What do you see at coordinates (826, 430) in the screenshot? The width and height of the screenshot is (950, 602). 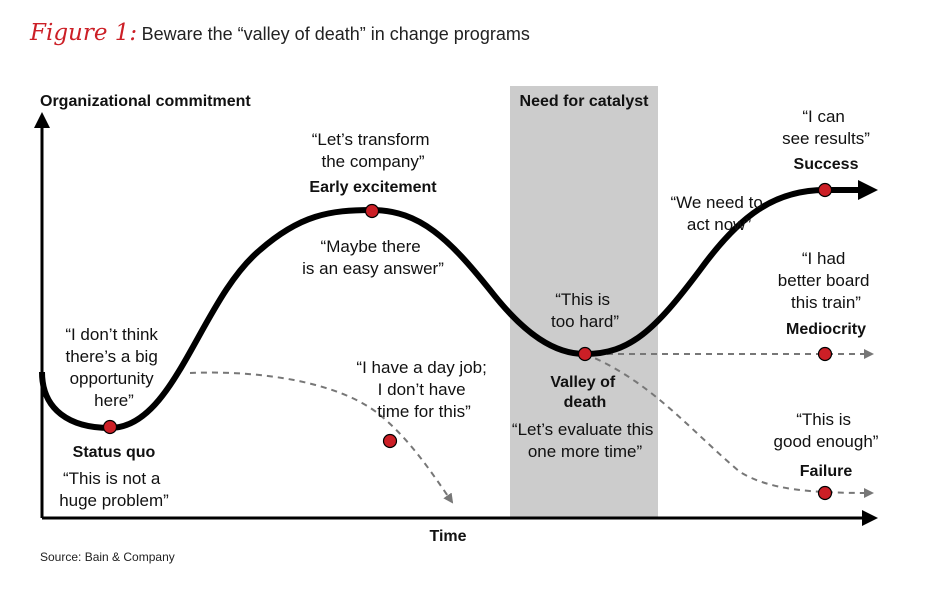 I see `failure-quote: “This is good enough”` at bounding box center [826, 430].